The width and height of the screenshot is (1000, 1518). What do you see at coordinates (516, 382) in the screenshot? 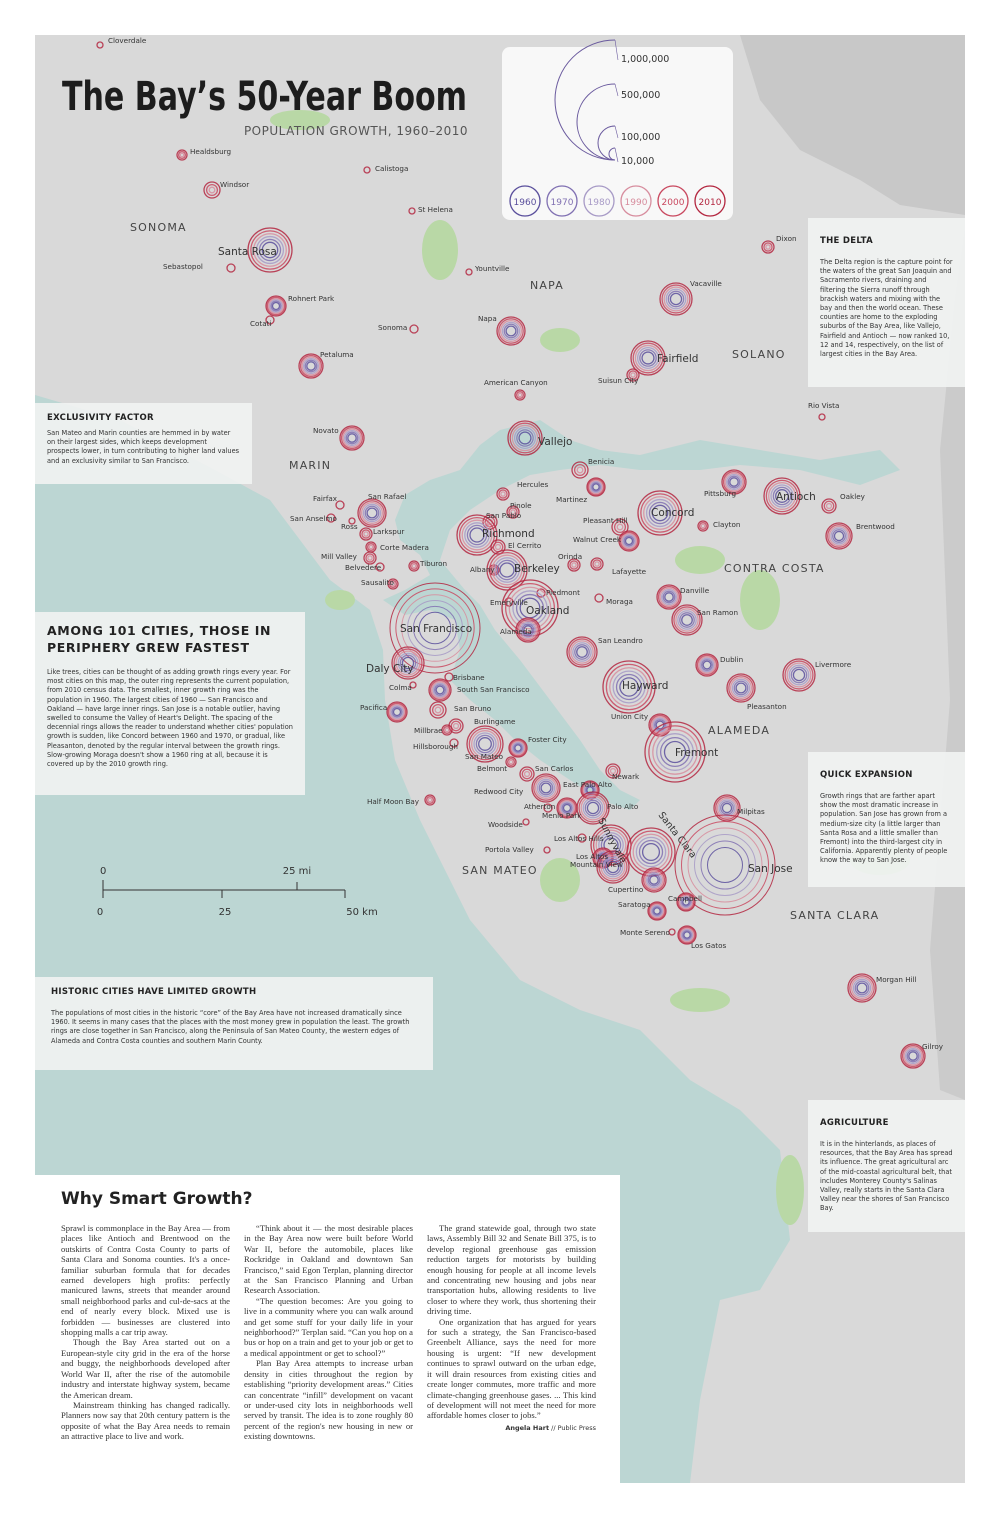
I see `city-label: American Canyon` at bounding box center [516, 382].